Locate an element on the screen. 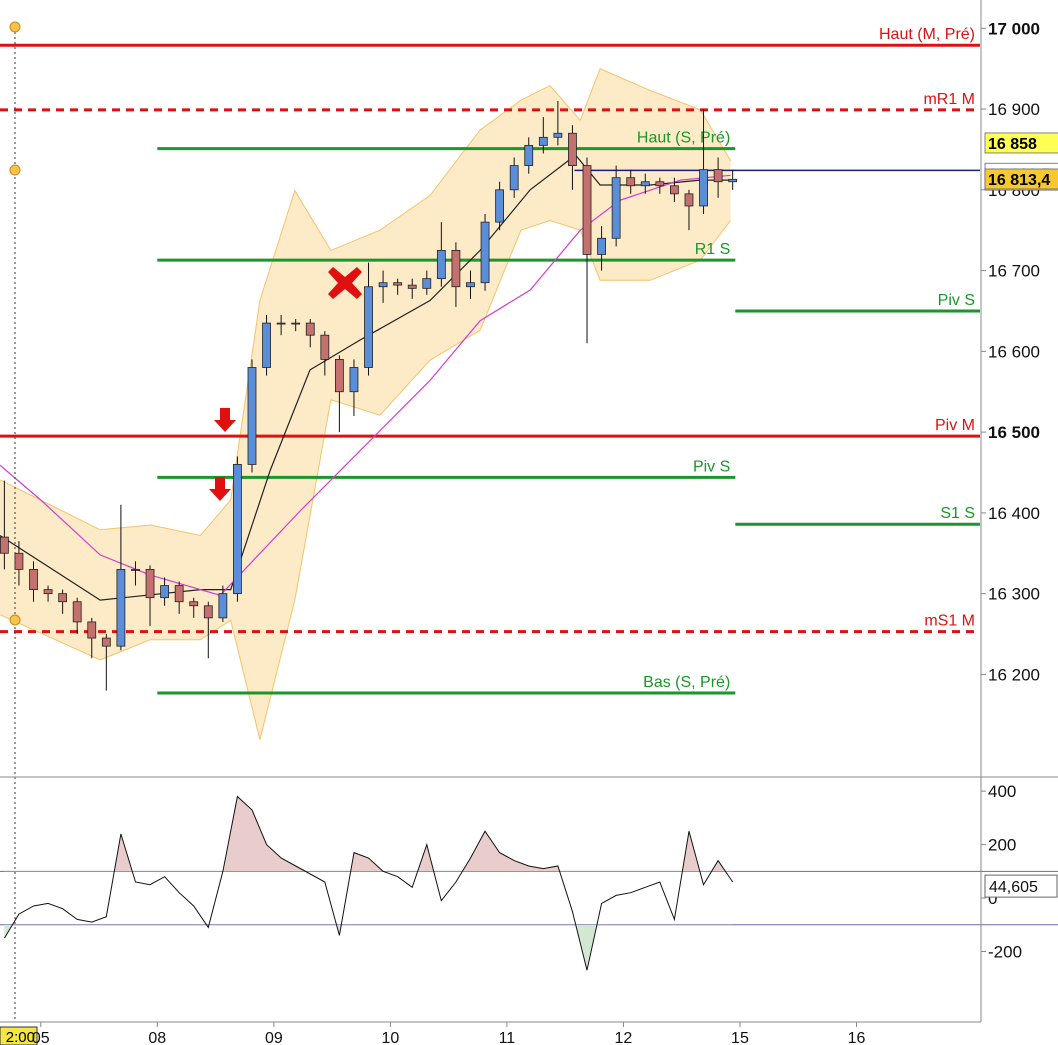  y-tick-label: 0 is located at coordinates (992, 898).